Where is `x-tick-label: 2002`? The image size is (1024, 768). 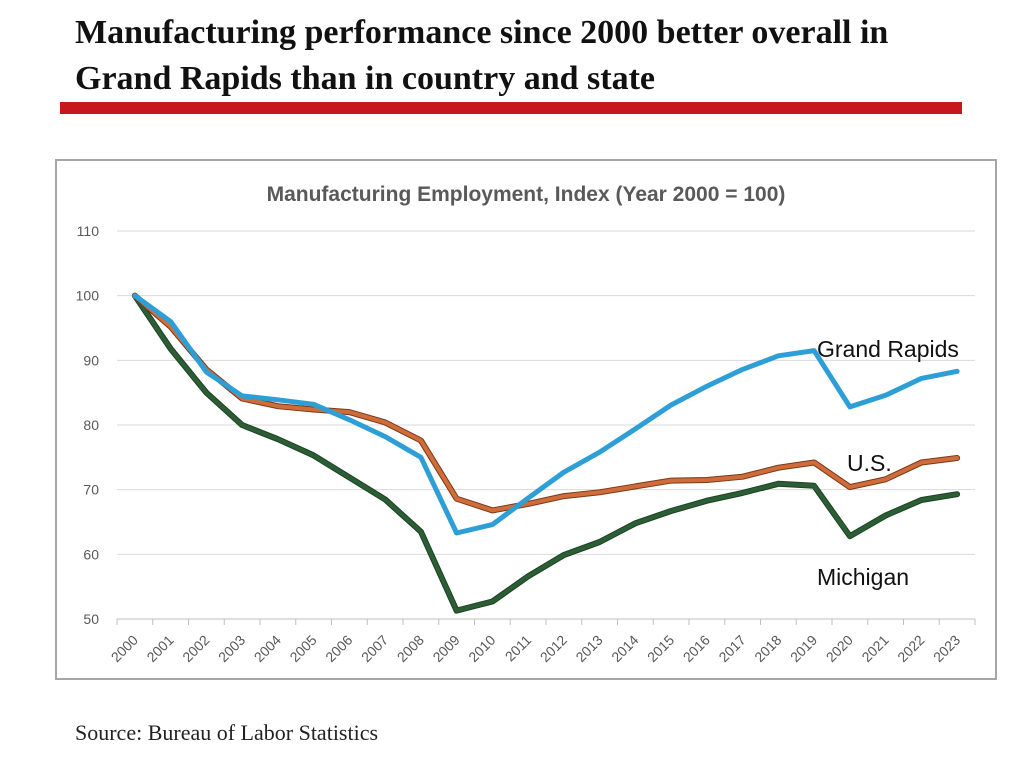
x-tick-label: 2002 is located at coordinates (195, 648).